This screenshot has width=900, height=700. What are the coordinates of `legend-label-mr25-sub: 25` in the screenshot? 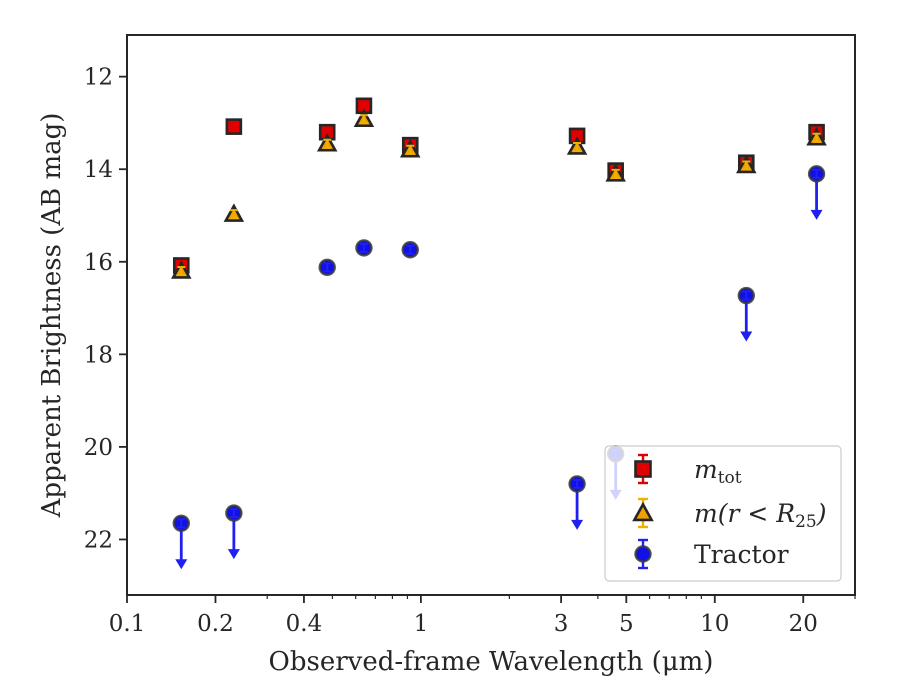 It's located at (806, 522).